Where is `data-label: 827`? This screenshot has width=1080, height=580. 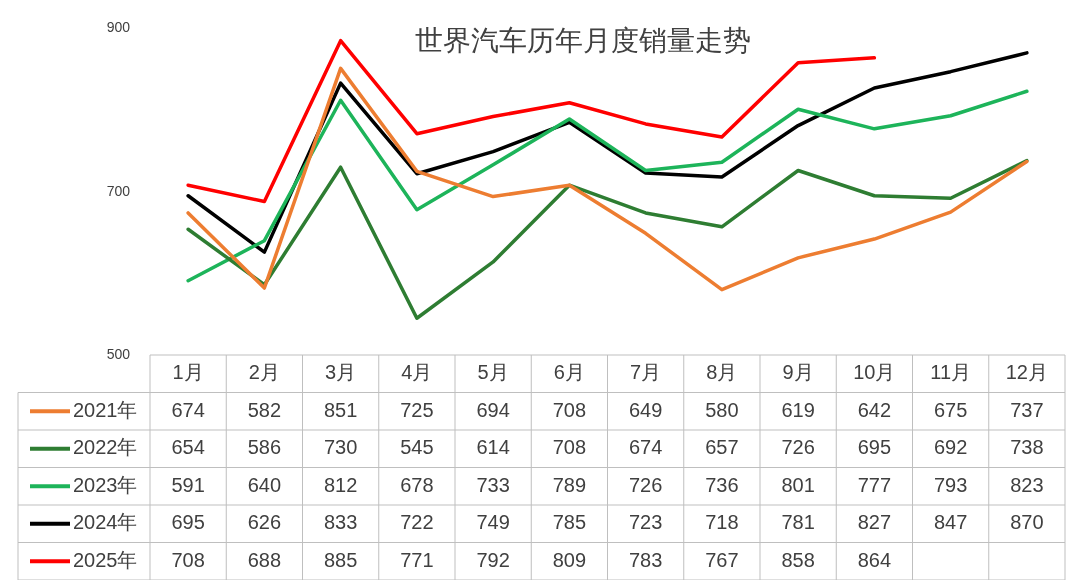
data-label: 827 is located at coordinates (874, 522).